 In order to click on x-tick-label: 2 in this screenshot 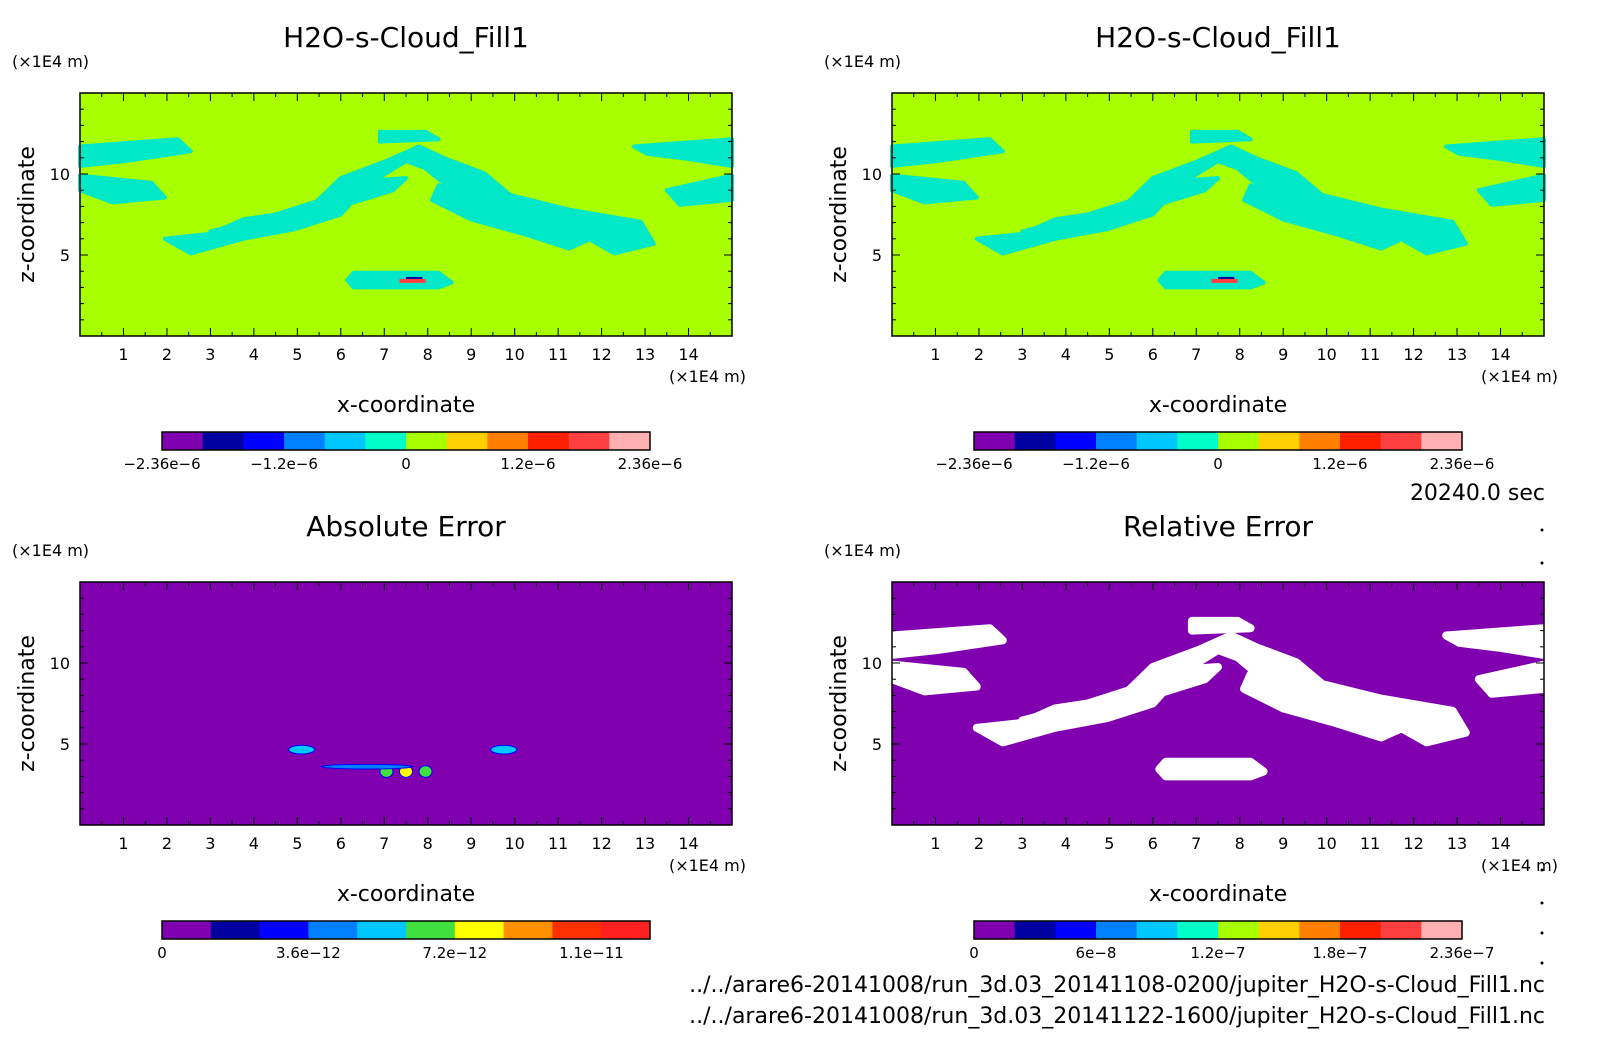, I will do `click(167, 354)`.